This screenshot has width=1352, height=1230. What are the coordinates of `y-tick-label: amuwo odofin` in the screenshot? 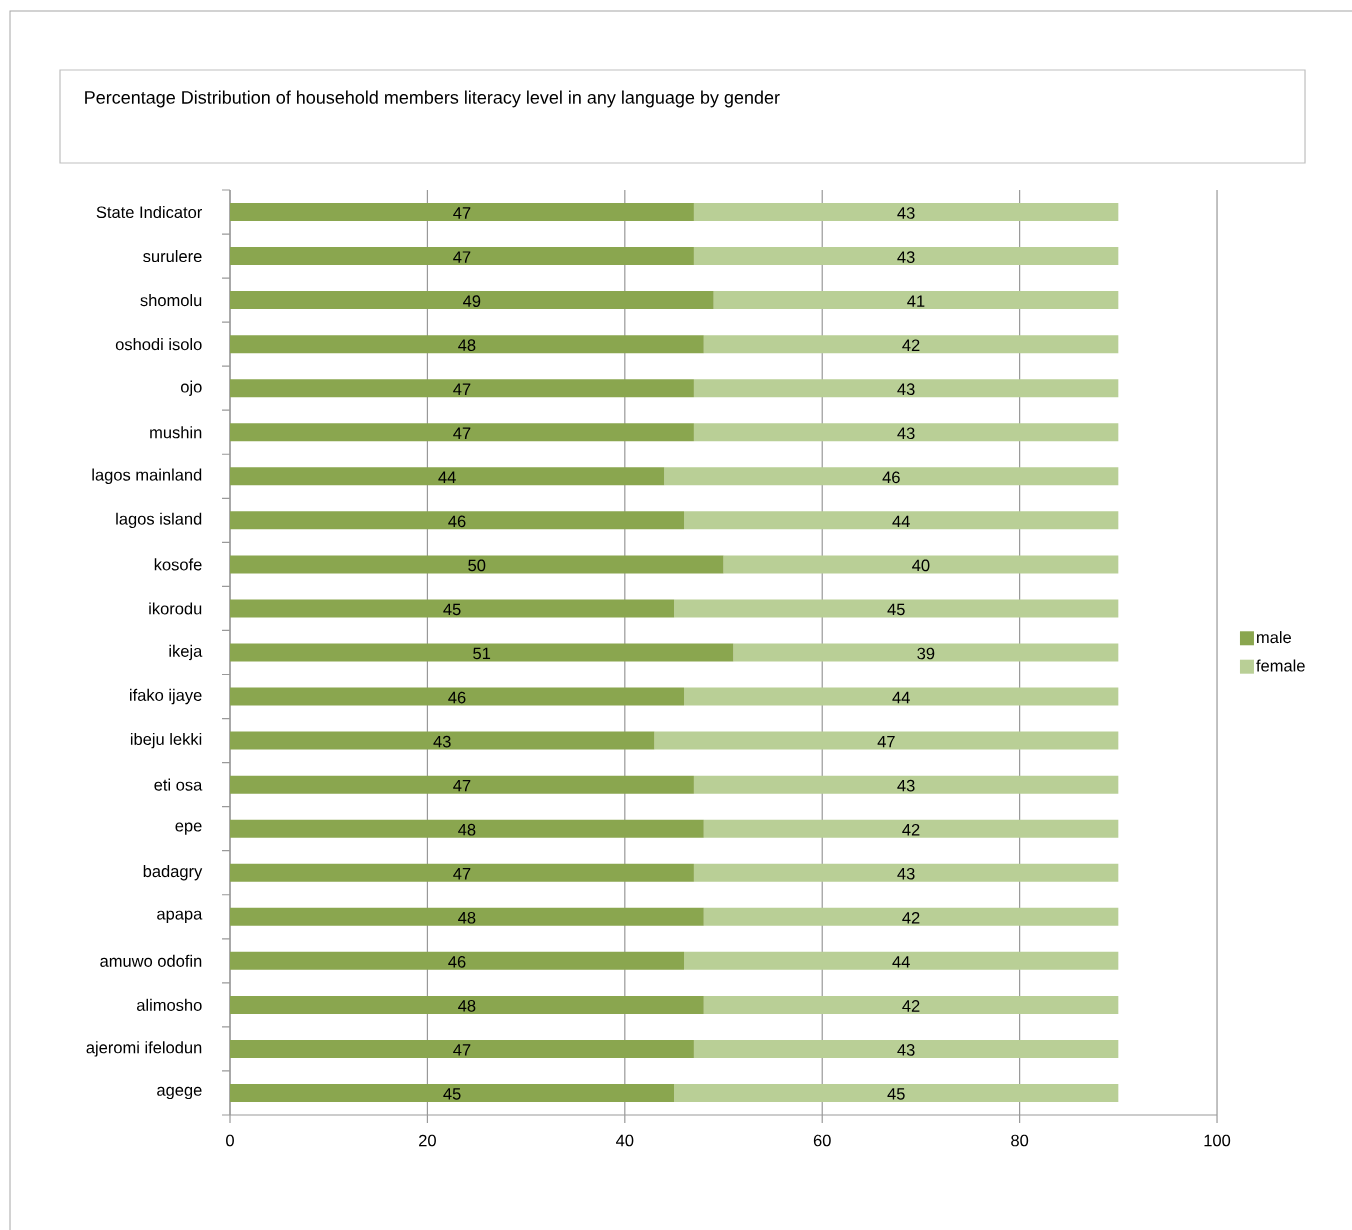 It's located at (151, 960).